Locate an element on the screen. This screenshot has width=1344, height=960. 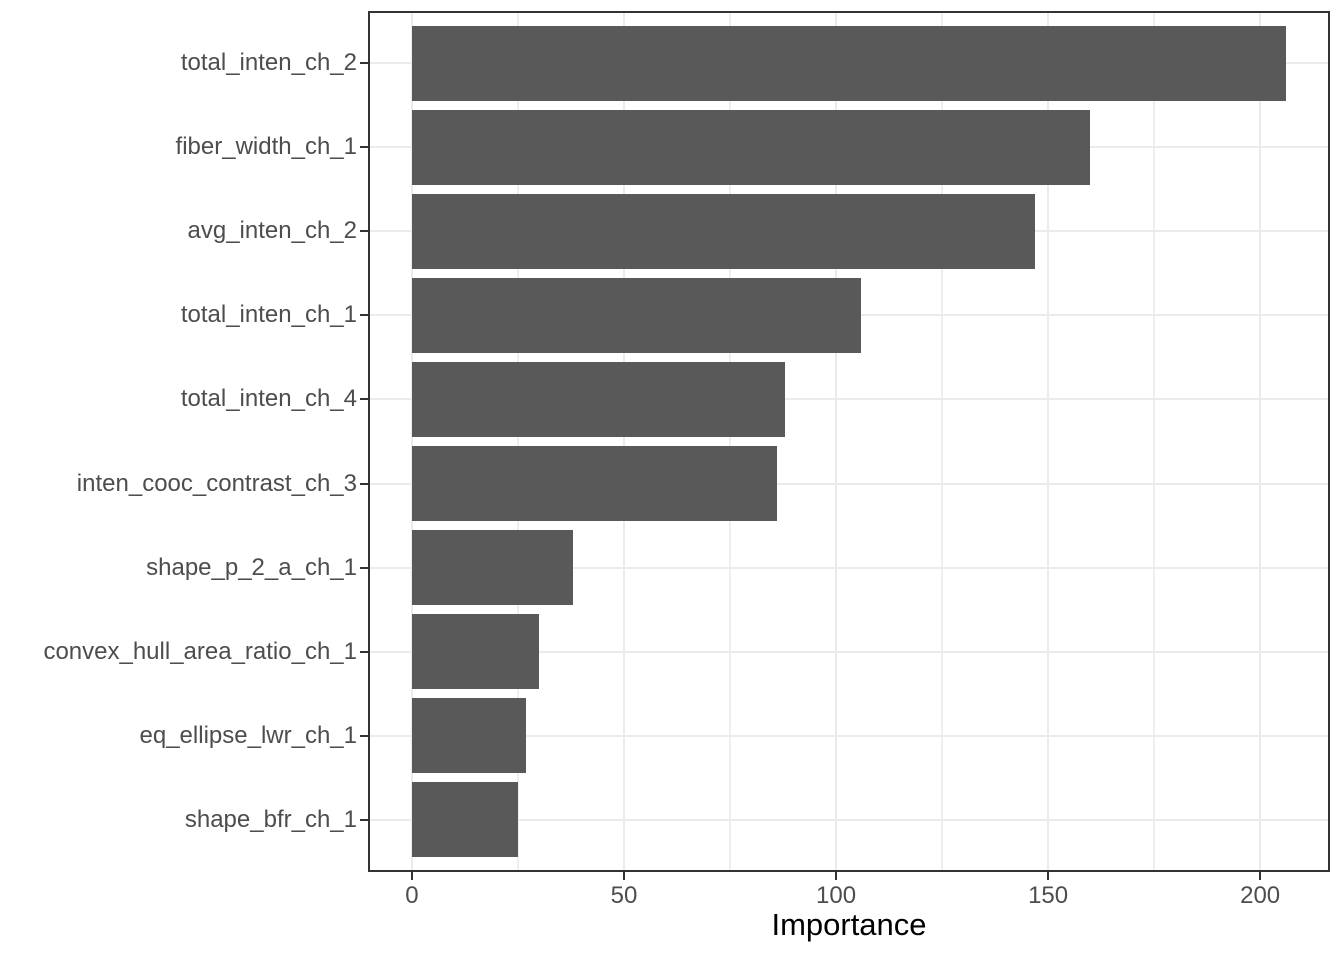
x-tick-label-100: 100 is located at coordinates (836, 895).